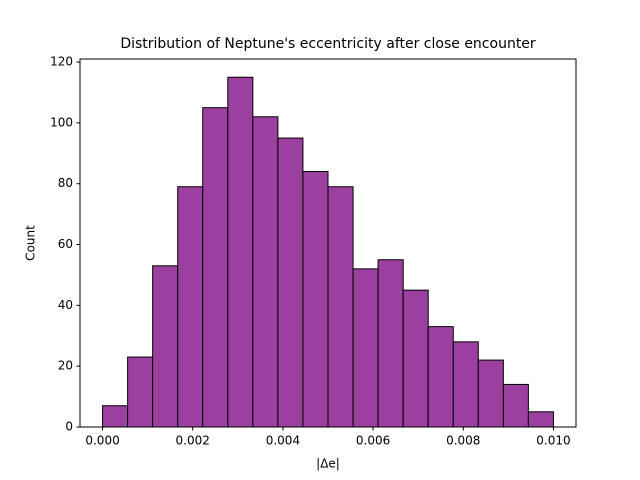 The width and height of the screenshot is (640, 480). Describe the element at coordinates (65, 244) in the screenshot. I see `y-tick-label: 60` at that location.